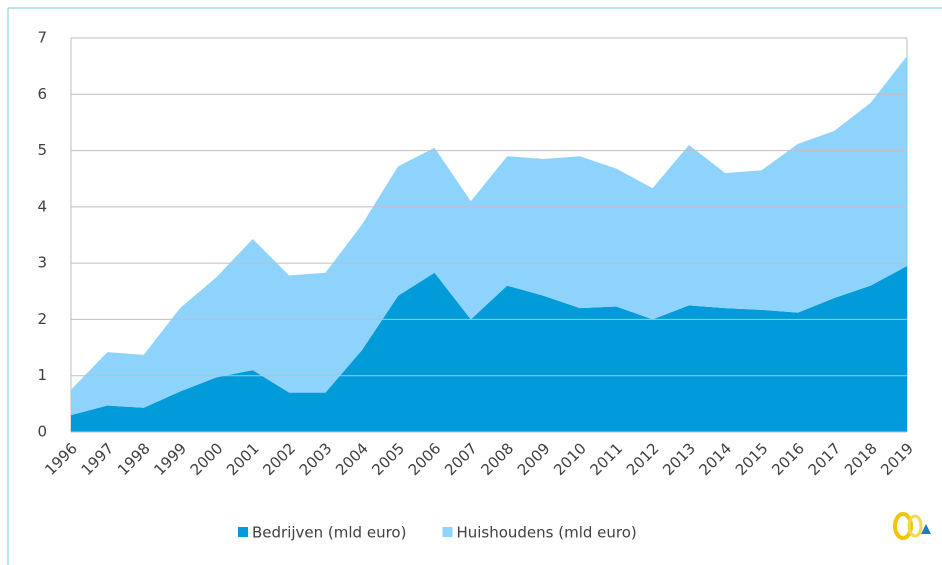 The image size is (942, 565). What do you see at coordinates (170, 459) in the screenshot?
I see `x-tick-label: 1999` at bounding box center [170, 459].